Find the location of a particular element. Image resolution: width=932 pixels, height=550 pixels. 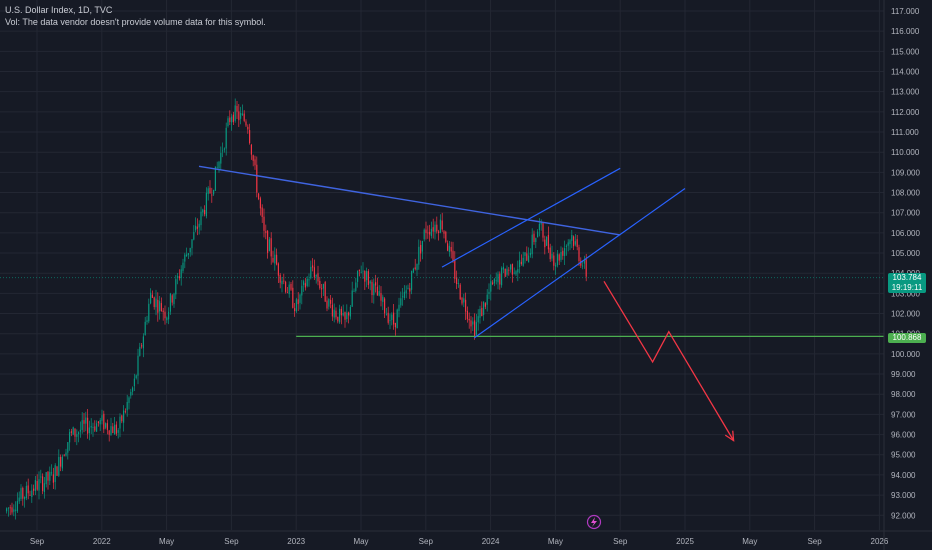

y-tick-label: 116.000 is located at coordinates (905, 31).